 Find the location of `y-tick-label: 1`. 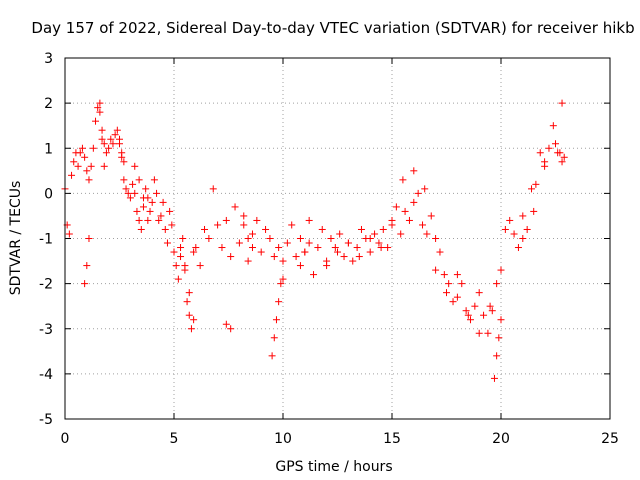

y-tick-label: 1 is located at coordinates (48, 149).